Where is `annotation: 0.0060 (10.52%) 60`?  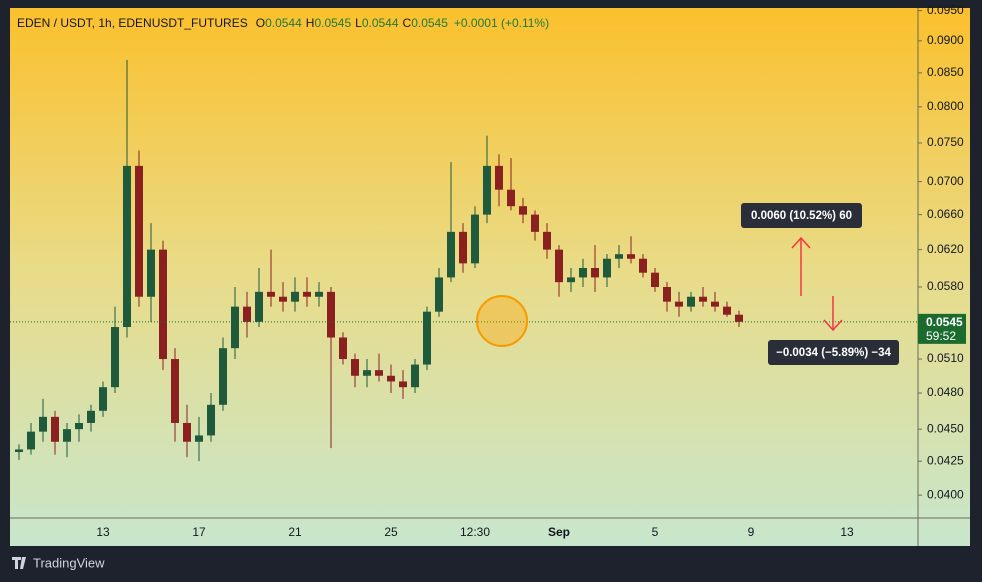
annotation: 0.0060 (10.52%) 60 is located at coordinates (801, 216).